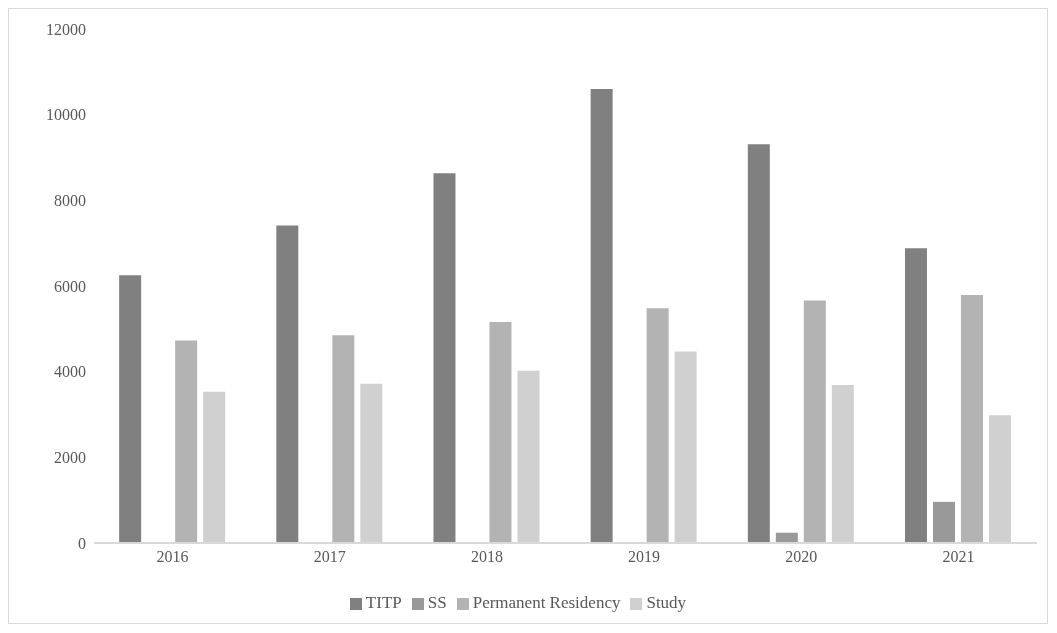 This screenshot has height=633, width=1057. What do you see at coordinates (66, 115) in the screenshot?
I see `y-tick-label: 10000` at bounding box center [66, 115].